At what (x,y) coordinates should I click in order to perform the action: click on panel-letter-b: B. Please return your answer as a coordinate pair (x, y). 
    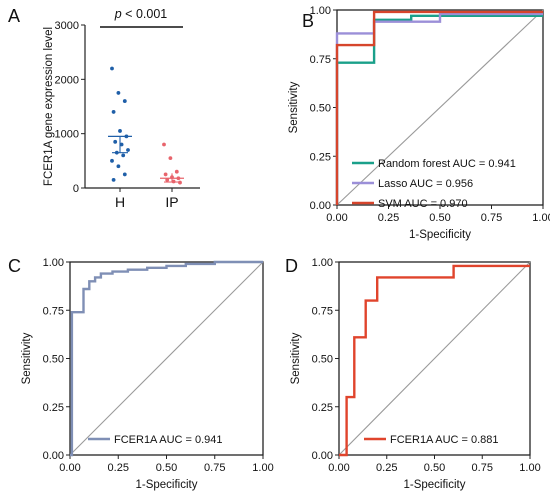
    Looking at the image, I should click on (308, 21).